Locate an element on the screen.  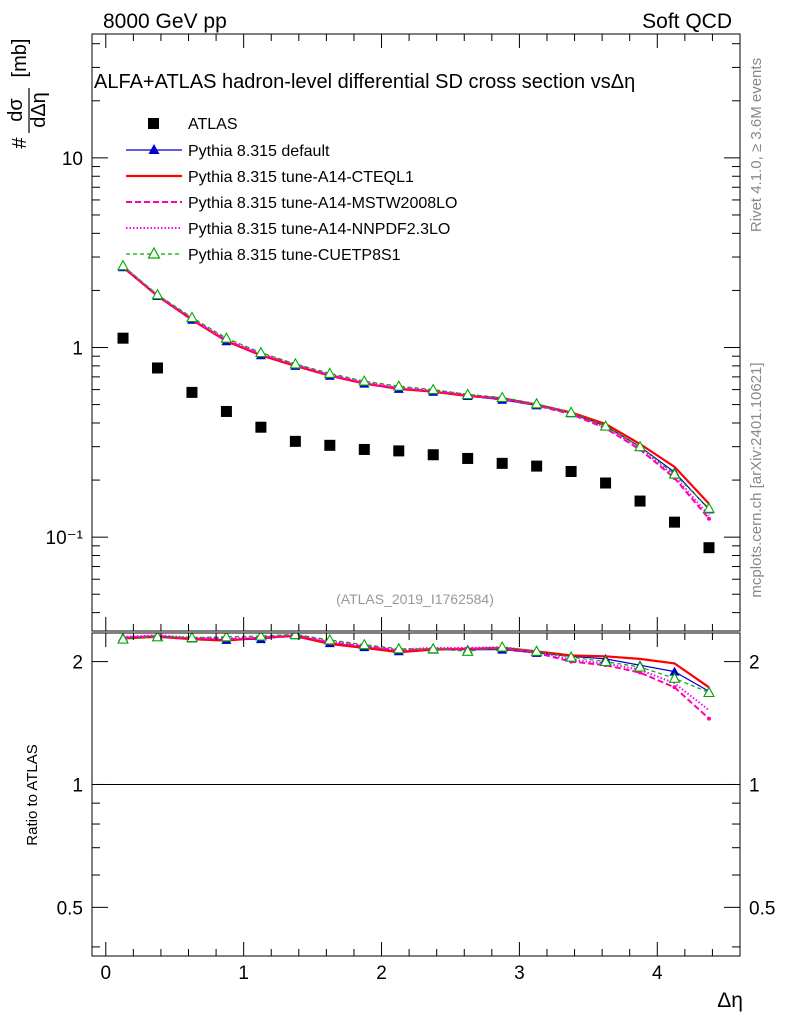
legend-marker-cuetp8s1 is located at coordinates (154, 252).